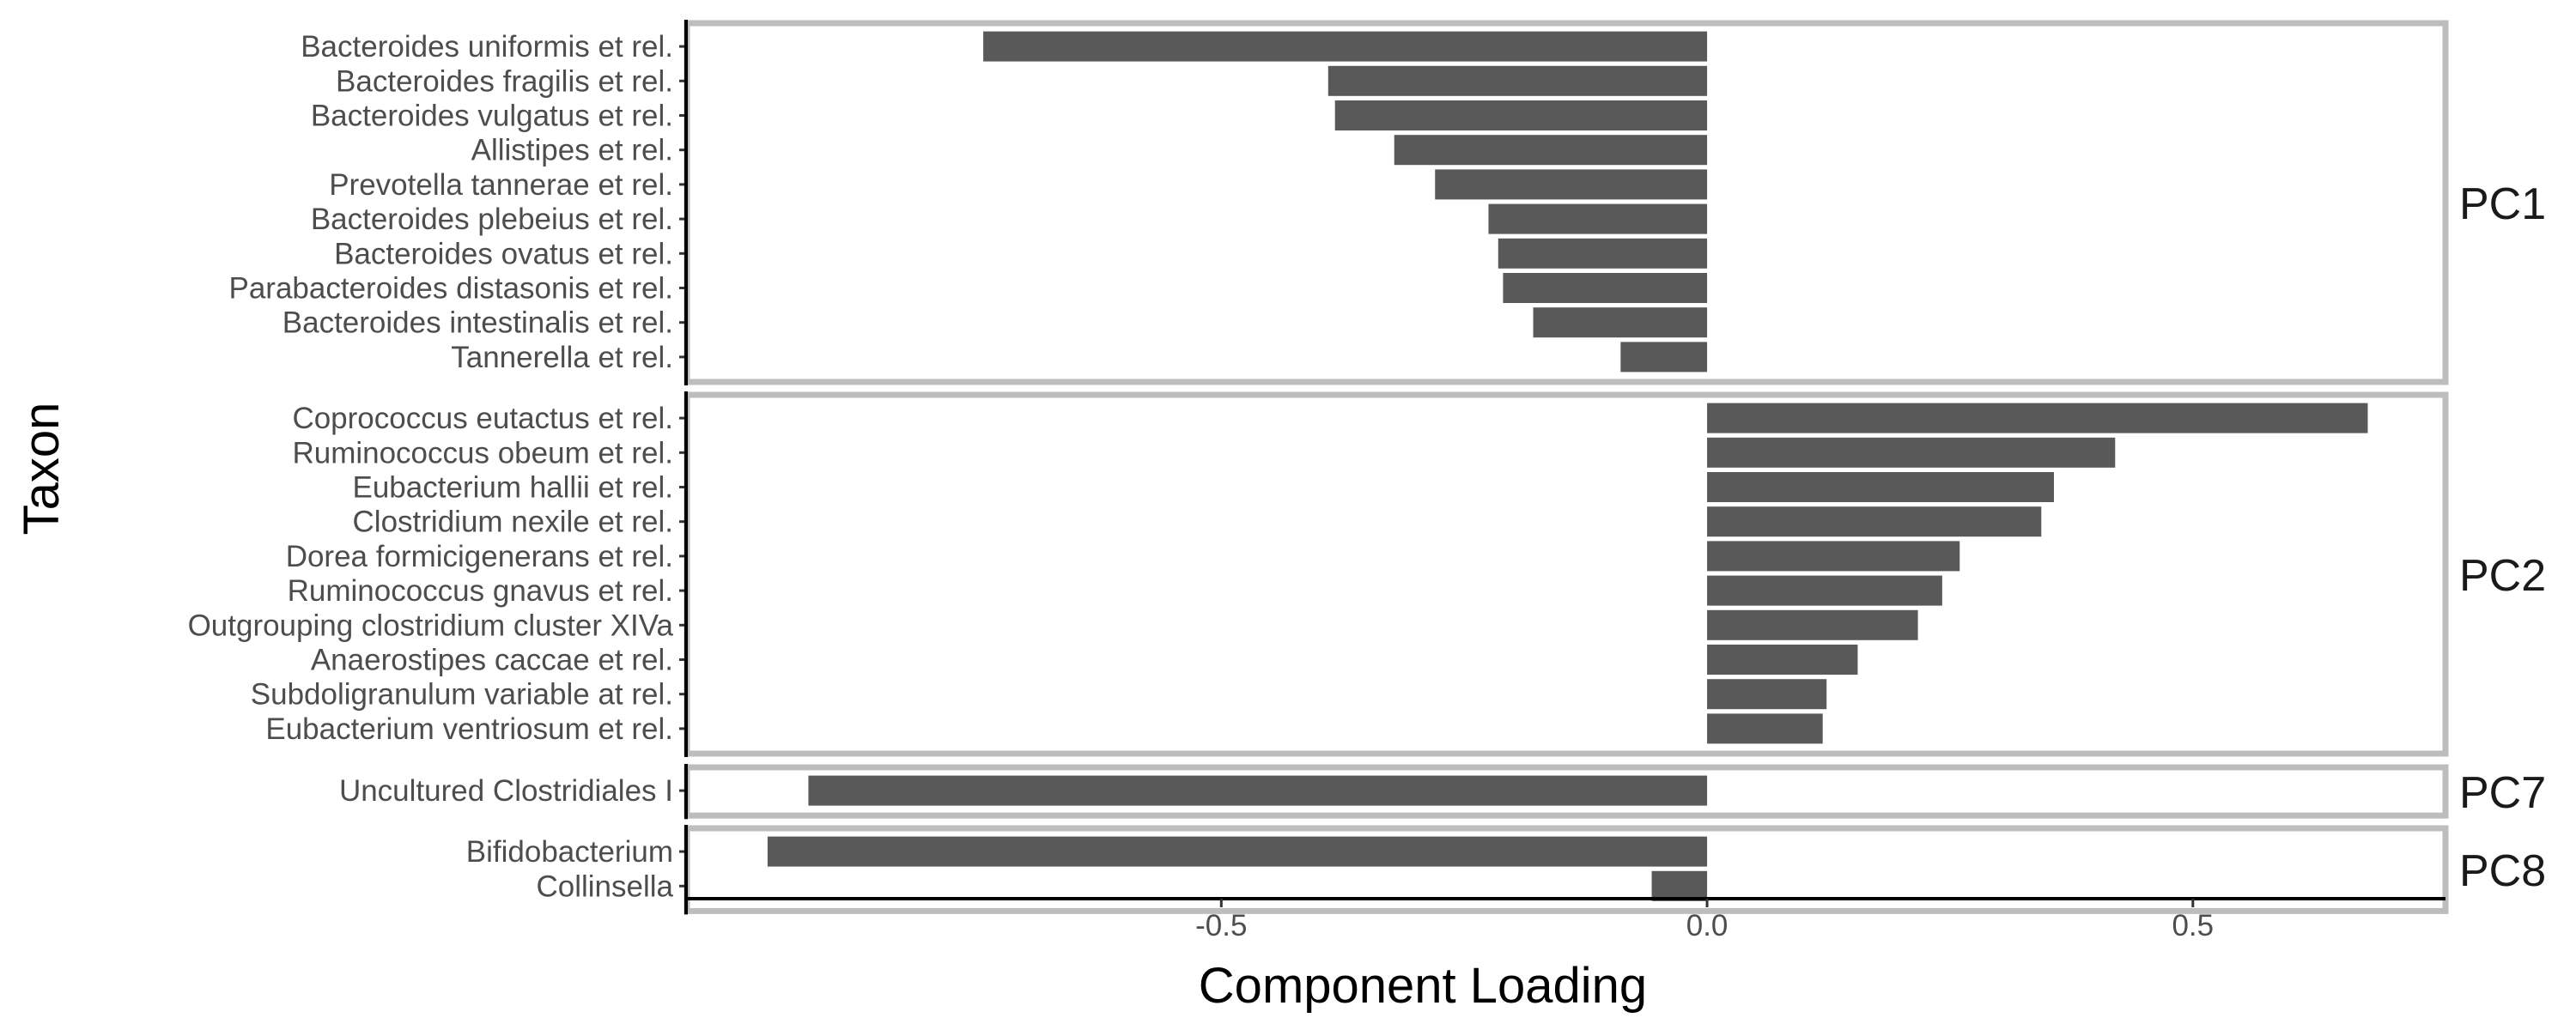  I want to click on y-tick-label: Anaerostipes caccae et rel., so click(492, 660).